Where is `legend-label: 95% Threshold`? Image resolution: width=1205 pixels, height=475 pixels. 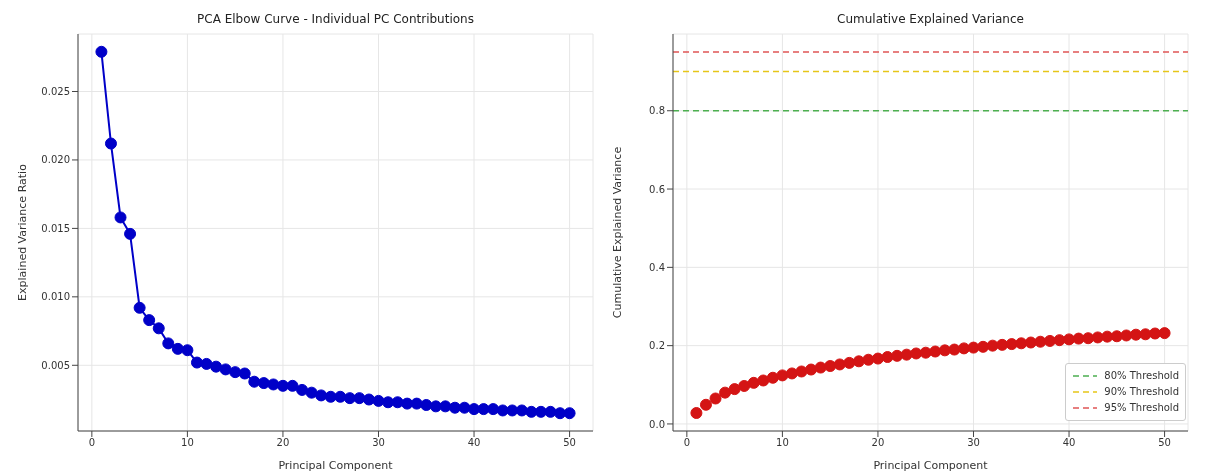 legend-label: 95% Threshold is located at coordinates (1141, 408).